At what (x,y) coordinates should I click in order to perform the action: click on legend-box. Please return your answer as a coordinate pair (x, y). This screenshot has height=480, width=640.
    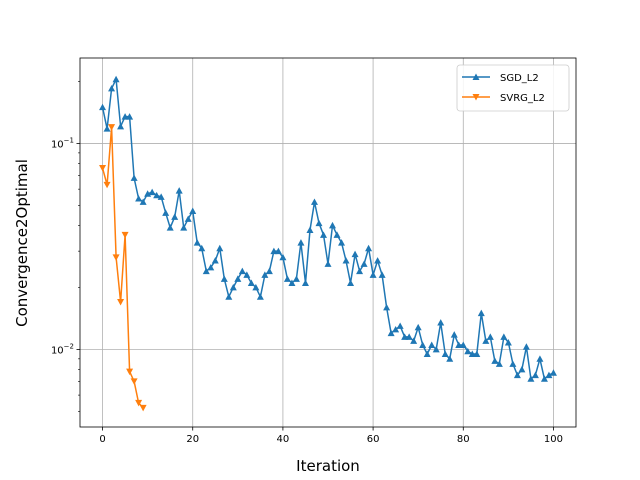
    Looking at the image, I should click on (513, 88).